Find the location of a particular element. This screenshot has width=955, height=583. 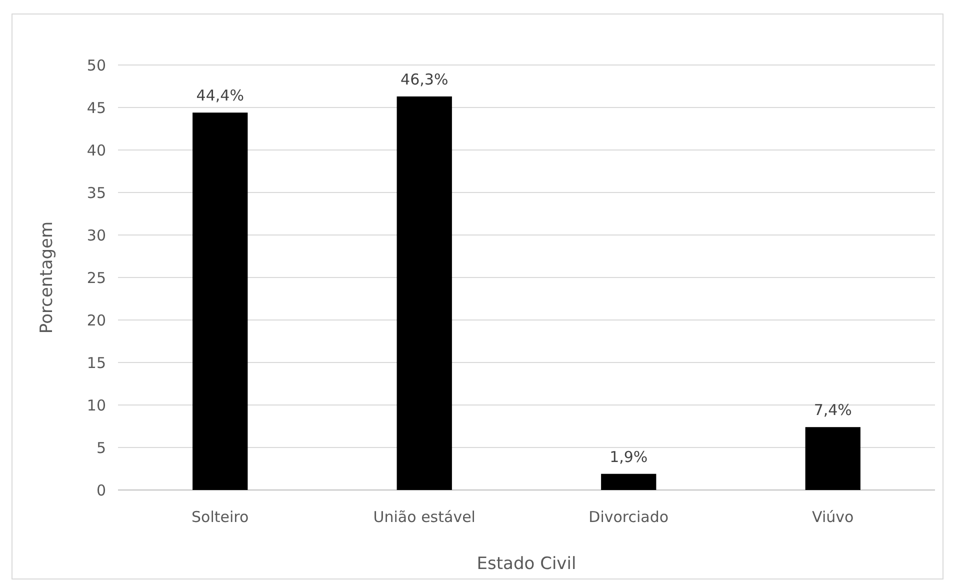

x-tick-label: União estável is located at coordinates (424, 517).